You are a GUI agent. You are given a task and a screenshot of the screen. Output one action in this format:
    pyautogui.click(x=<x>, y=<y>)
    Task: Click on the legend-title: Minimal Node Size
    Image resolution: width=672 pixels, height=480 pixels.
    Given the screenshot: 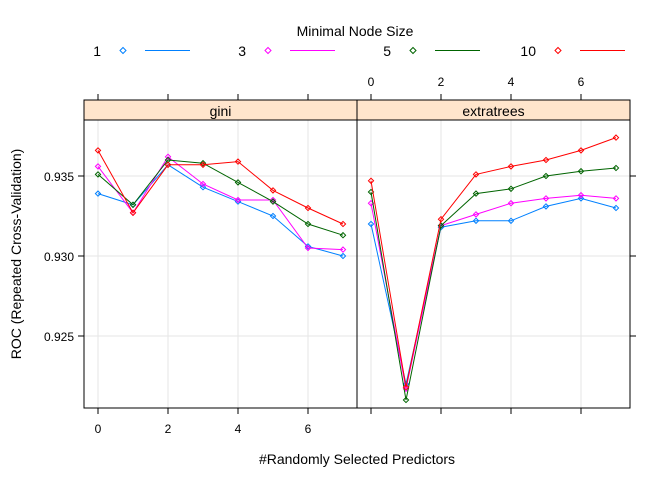 What is the action you would take?
    pyautogui.click(x=355, y=31)
    